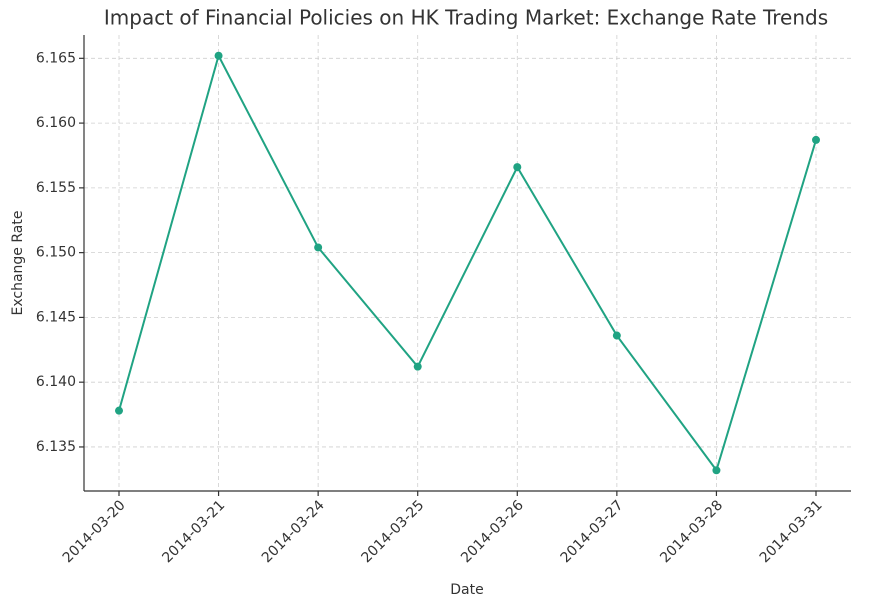  What do you see at coordinates (56, 58) in the screenshot?
I see `y-tick-label: 6.165` at bounding box center [56, 58].